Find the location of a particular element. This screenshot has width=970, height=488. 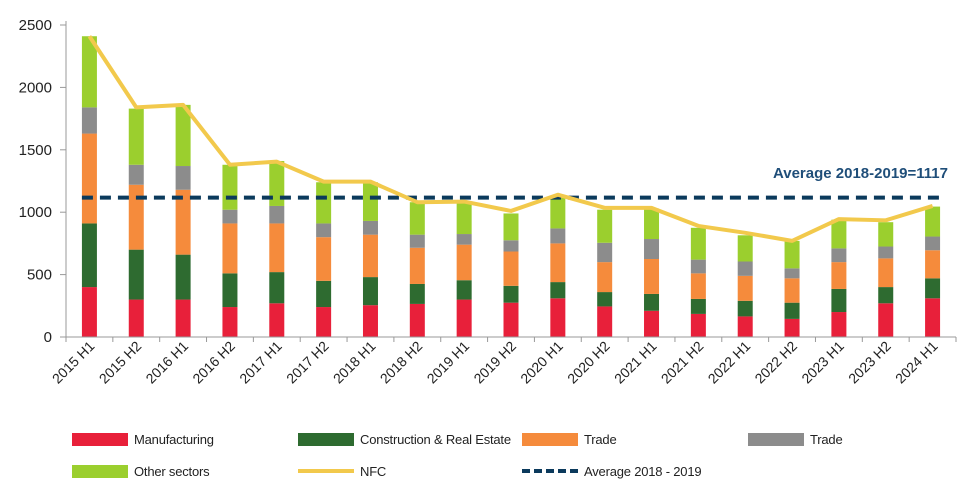

x-tick-label: 2017 H2 is located at coordinates (307, 362).